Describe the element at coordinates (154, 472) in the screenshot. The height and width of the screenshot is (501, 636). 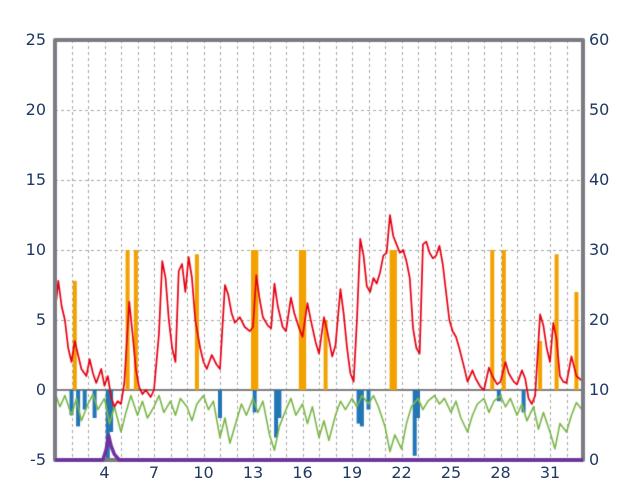
I see `x-axis-tick: 7` at that location.